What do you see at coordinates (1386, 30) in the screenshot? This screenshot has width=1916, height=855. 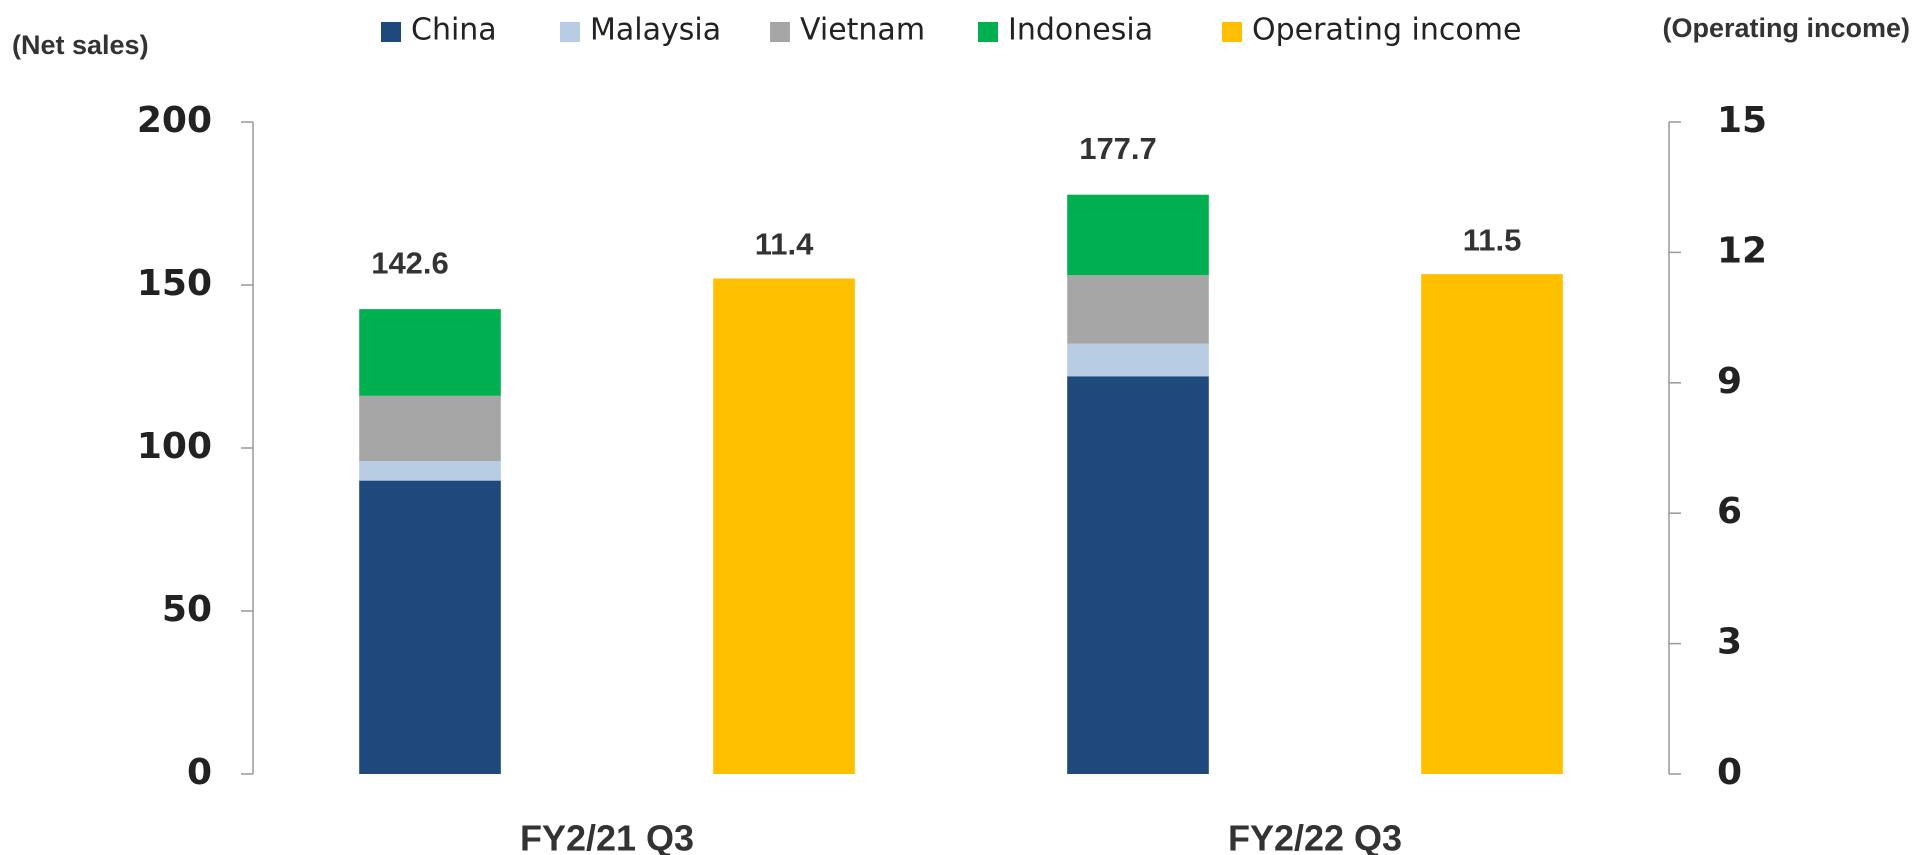 I see `legend-label: Operating income` at bounding box center [1386, 30].